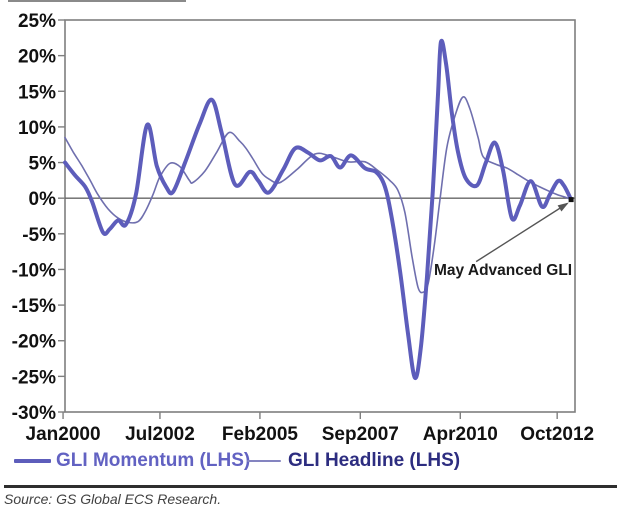  I want to click on x-tick-label: Apr2010, so click(460, 434).